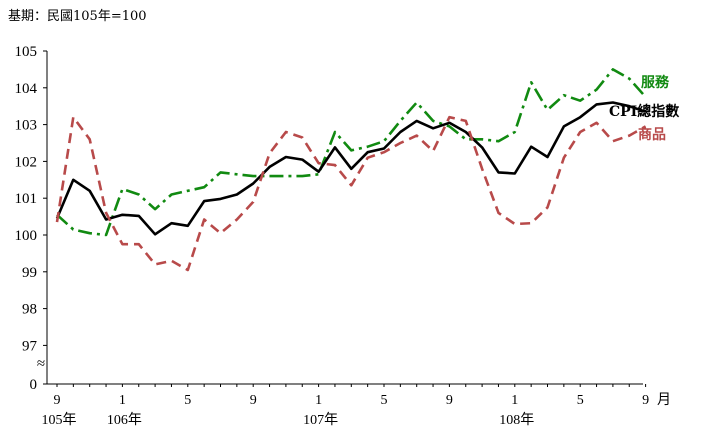 The height and width of the screenshot is (432, 722). I want to click on series-label-0: 服務, so click(655, 82).